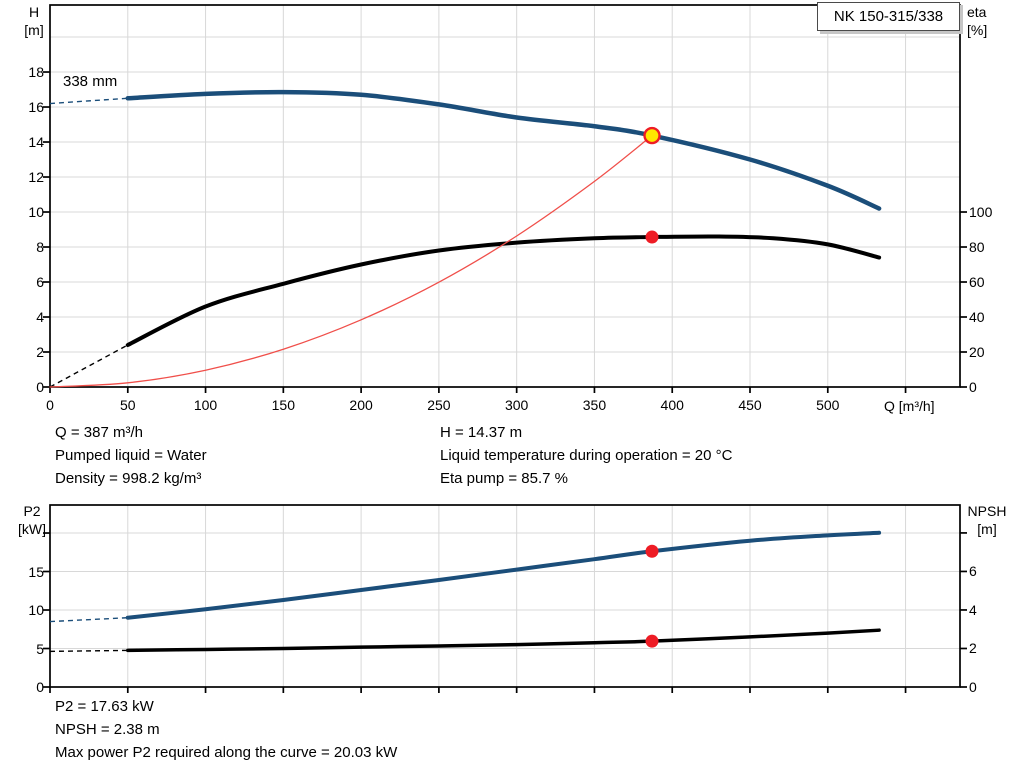 The image size is (1024, 781). Describe the element at coordinates (36, 142) in the screenshot. I see `tick-label: 14` at that location.